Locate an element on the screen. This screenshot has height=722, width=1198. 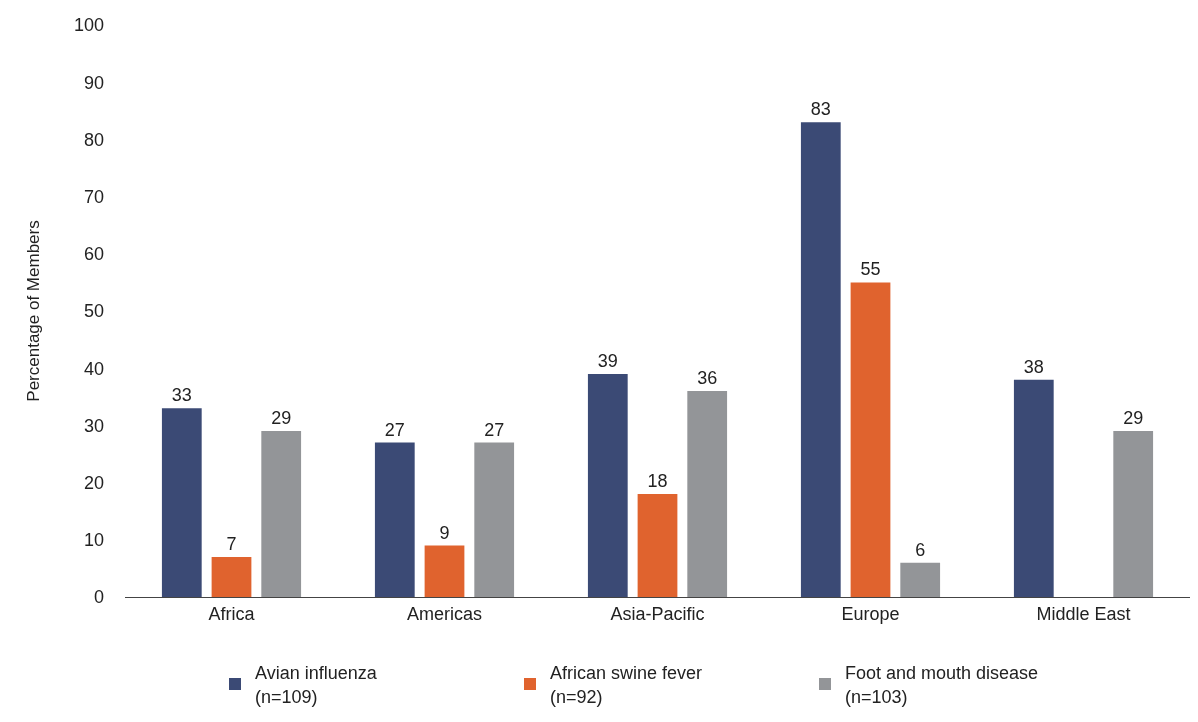
legend-label: Avian influenza (n=109) is located at coordinates (316, 685).